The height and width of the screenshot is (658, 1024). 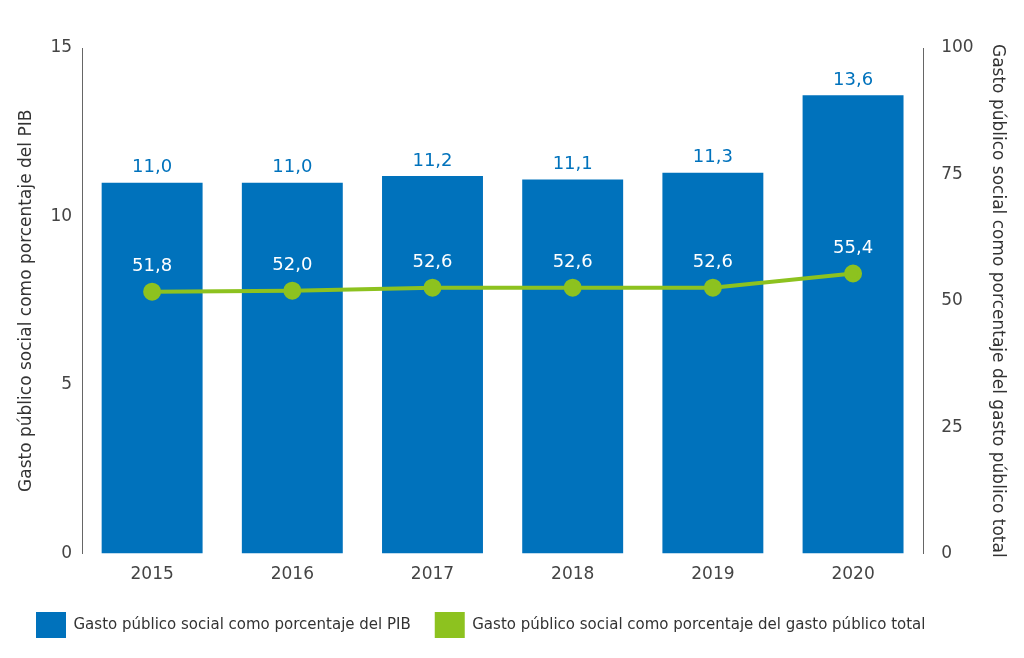 I want to click on data-label: 51,8, so click(x=152, y=265).